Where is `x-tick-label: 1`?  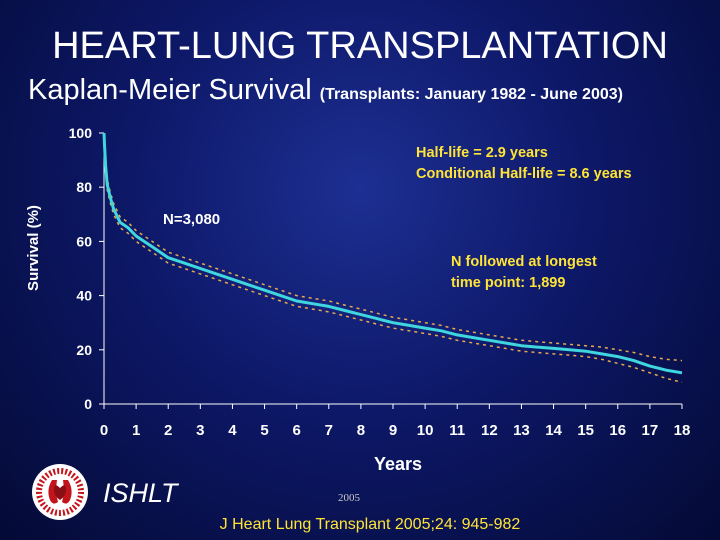
x-tick-label: 1 is located at coordinates (136, 430).